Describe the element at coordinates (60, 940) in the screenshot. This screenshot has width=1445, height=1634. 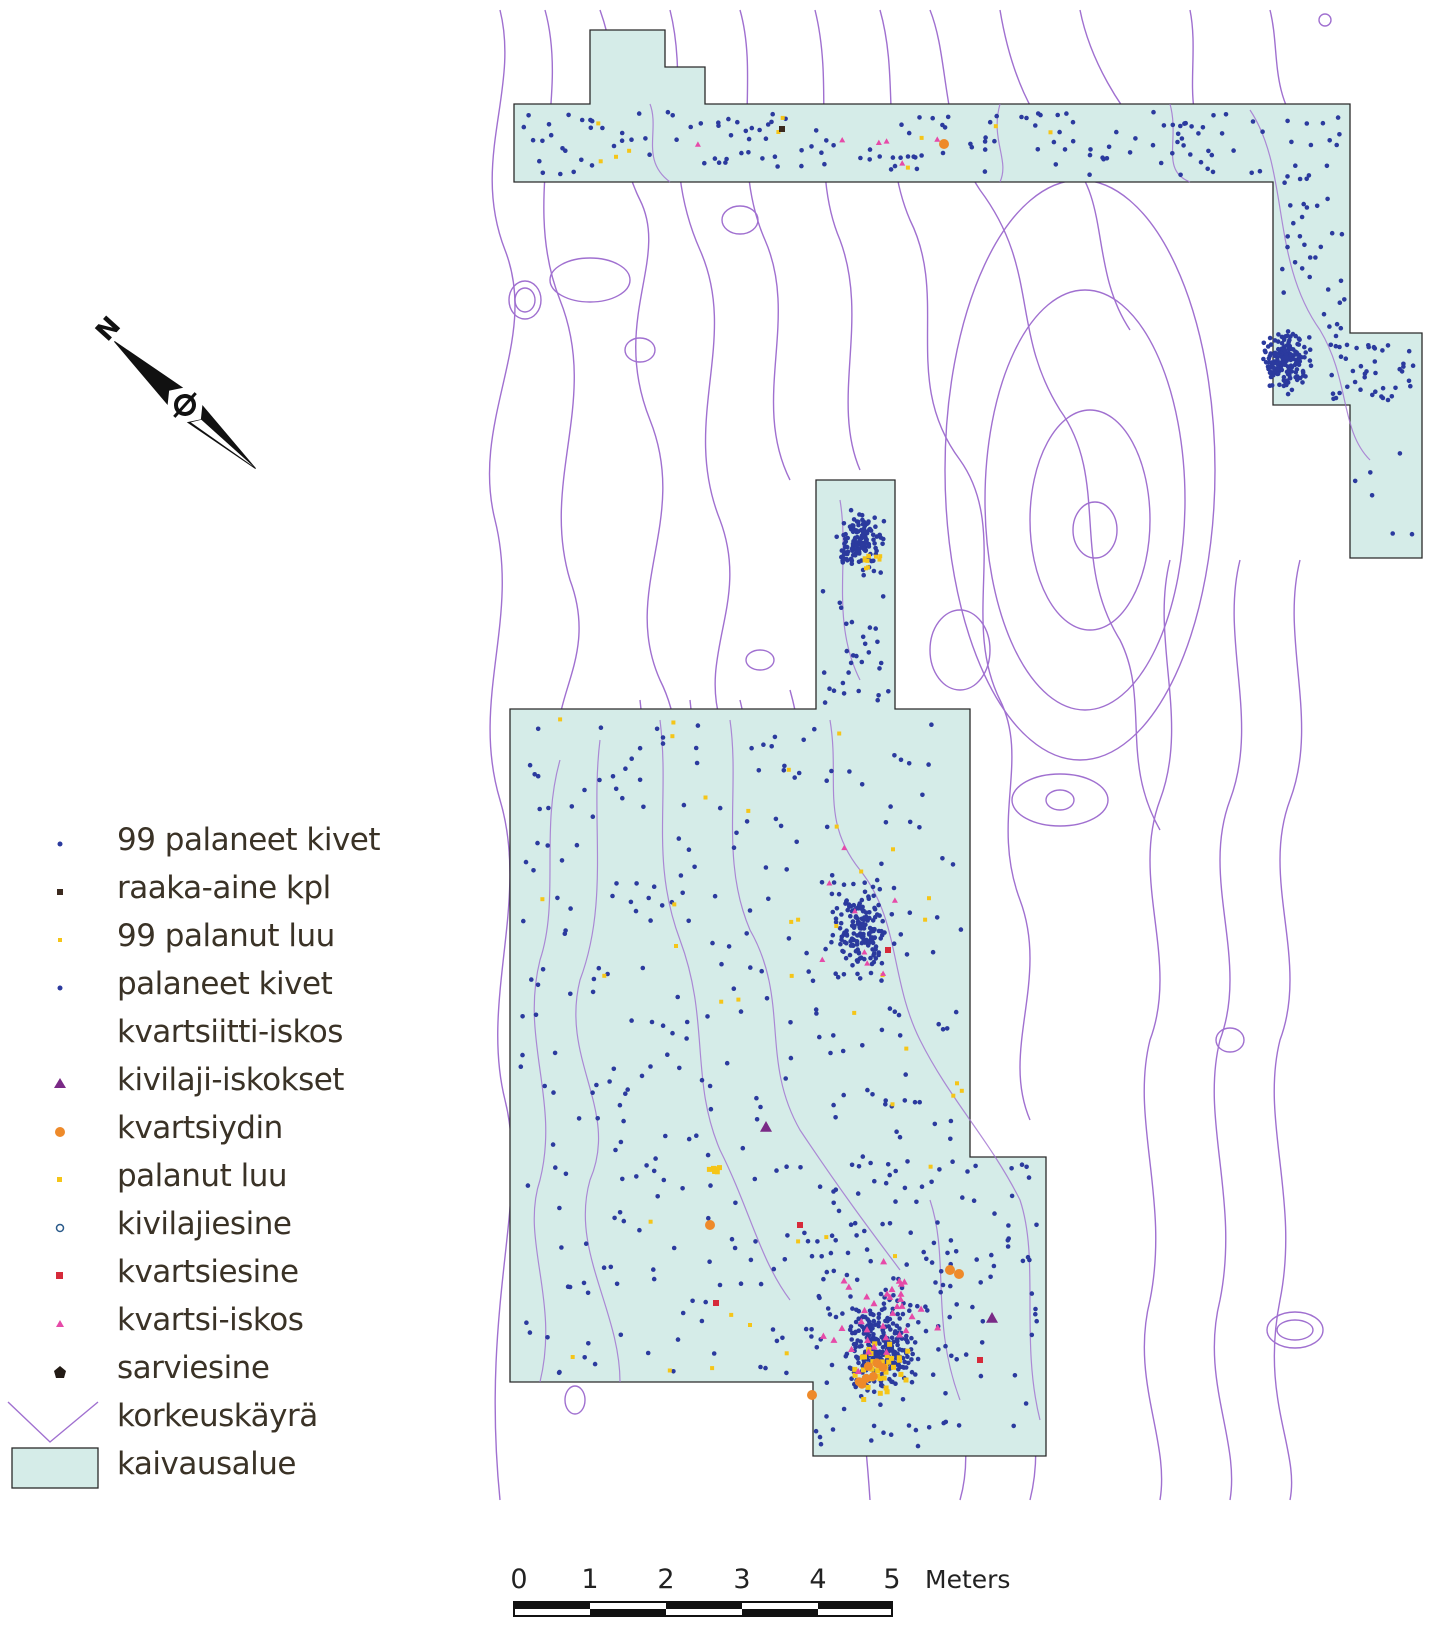
I see `small-square-symbol-icon` at that location.